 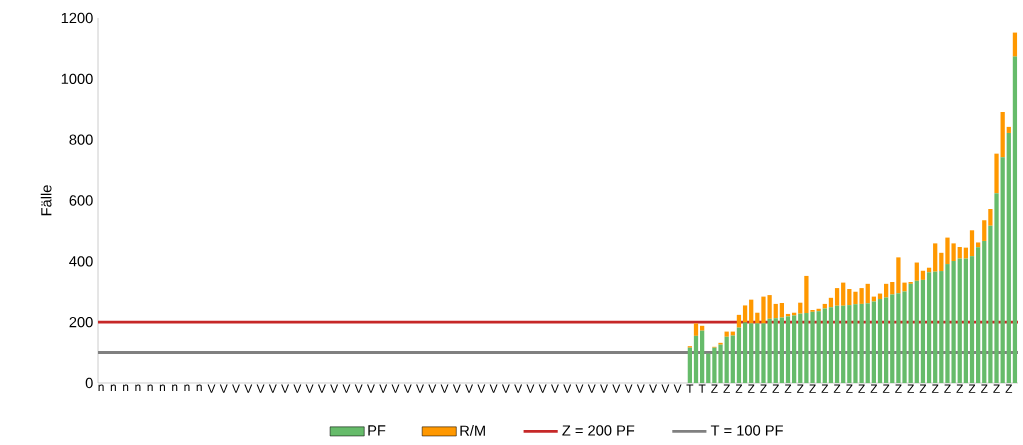 What do you see at coordinates (598, 430) in the screenshot?
I see `legend-label: Z = 200 PF` at bounding box center [598, 430].